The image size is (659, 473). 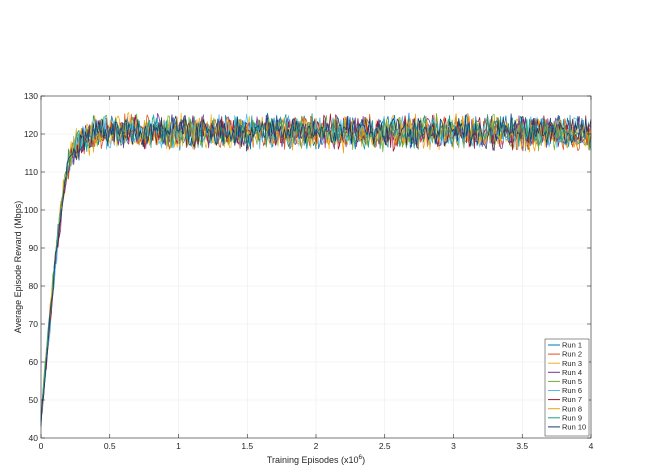 What do you see at coordinates (385, 446) in the screenshot?
I see `x-tick-label: 2.5` at bounding box center [385, 446].